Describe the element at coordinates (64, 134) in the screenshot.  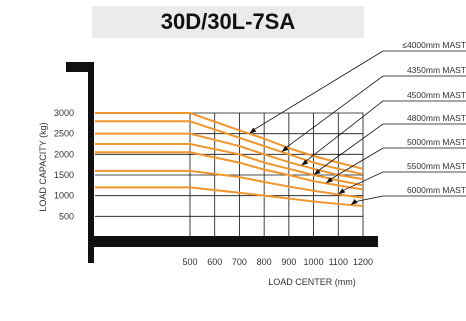
I see `y-tick-label: 2500` at that location.